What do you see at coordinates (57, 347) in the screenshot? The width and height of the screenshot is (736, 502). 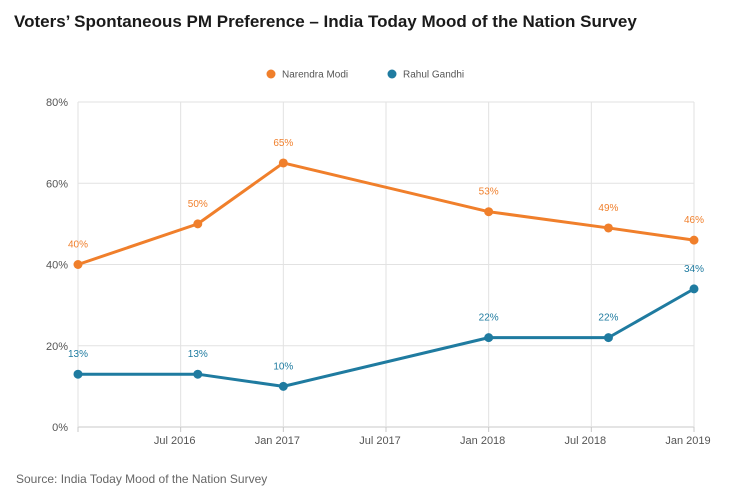 I see `y-tick-label: 20%` at bounding box center [57, 347].